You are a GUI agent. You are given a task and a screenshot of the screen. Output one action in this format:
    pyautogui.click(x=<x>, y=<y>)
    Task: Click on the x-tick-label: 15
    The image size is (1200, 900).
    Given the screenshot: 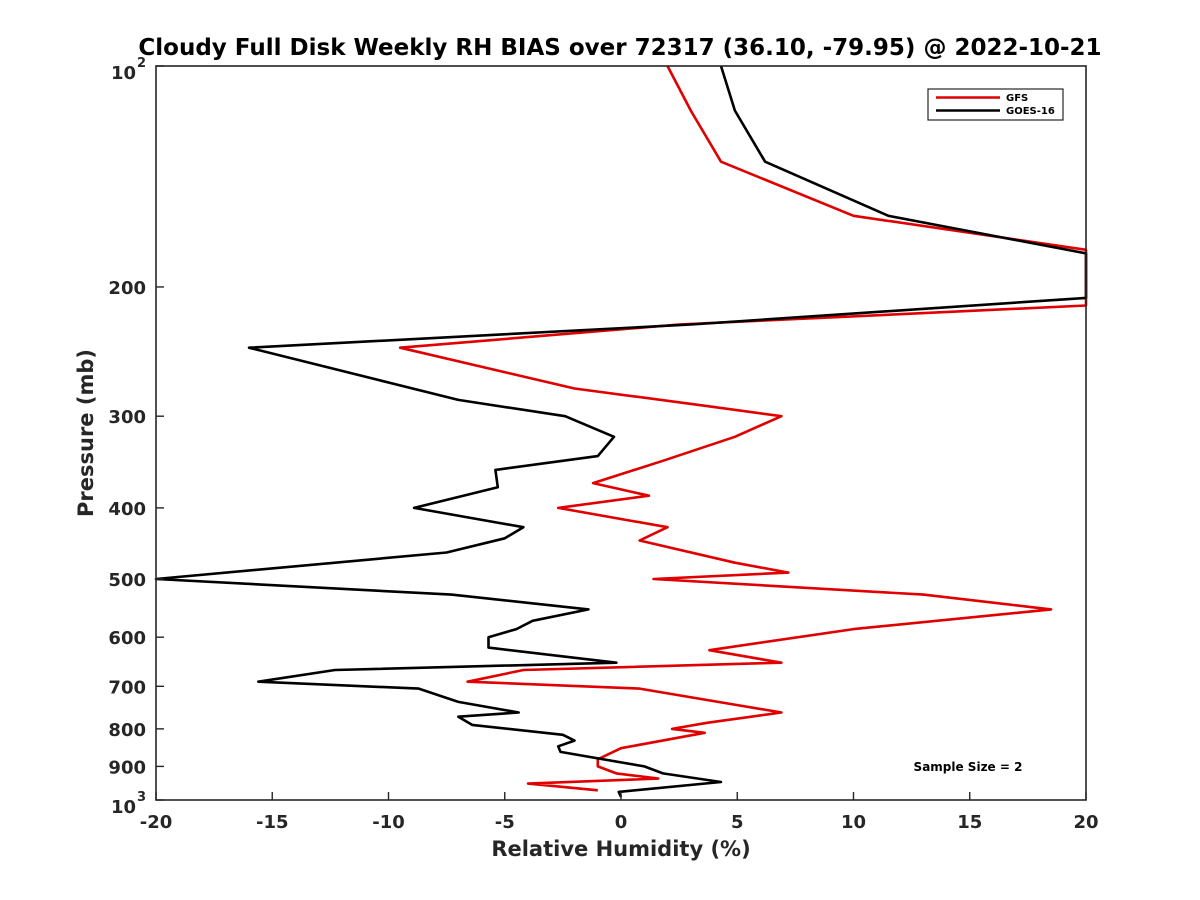 What is the action you would take?
    pyautogui.click(x=969, y=822)
    